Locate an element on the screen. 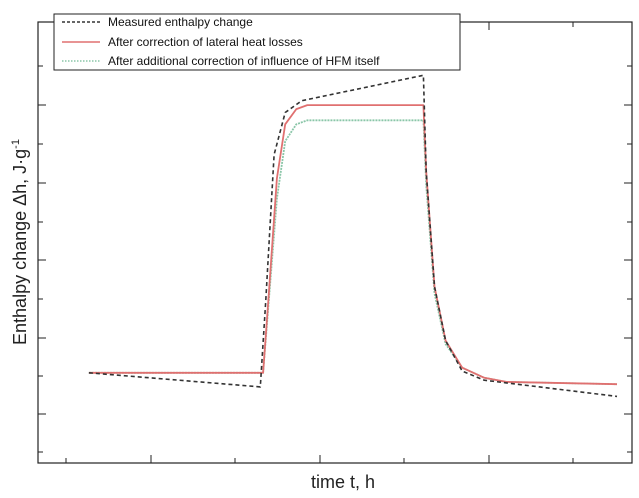 Image resolution: width=639 pixels, height=498 pixels. y-axis-label-main: Enthalpy change Δh, J·g is located at coordinates (20, 247).